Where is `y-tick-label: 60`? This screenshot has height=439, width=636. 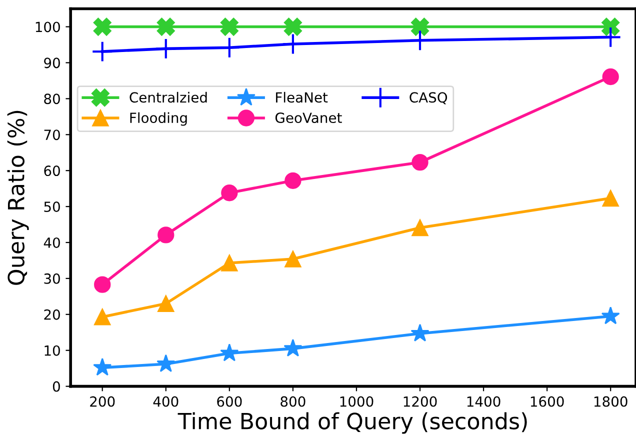
y-tick-label: 60 is located at coordinates (52, 171).